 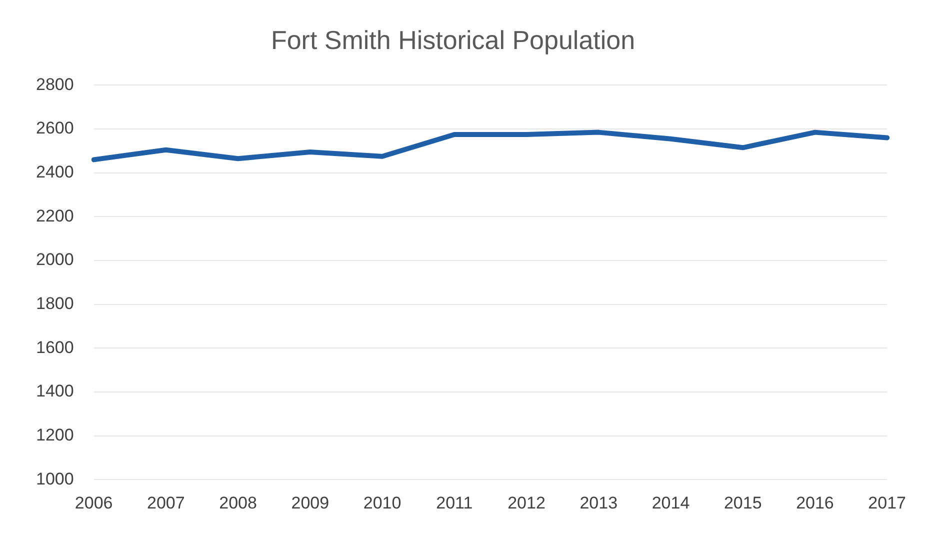 What do you see at coordinates (166, 502) in the screenshot?
I see `x-tick-label: 2007` at bounding box center [166, 502].